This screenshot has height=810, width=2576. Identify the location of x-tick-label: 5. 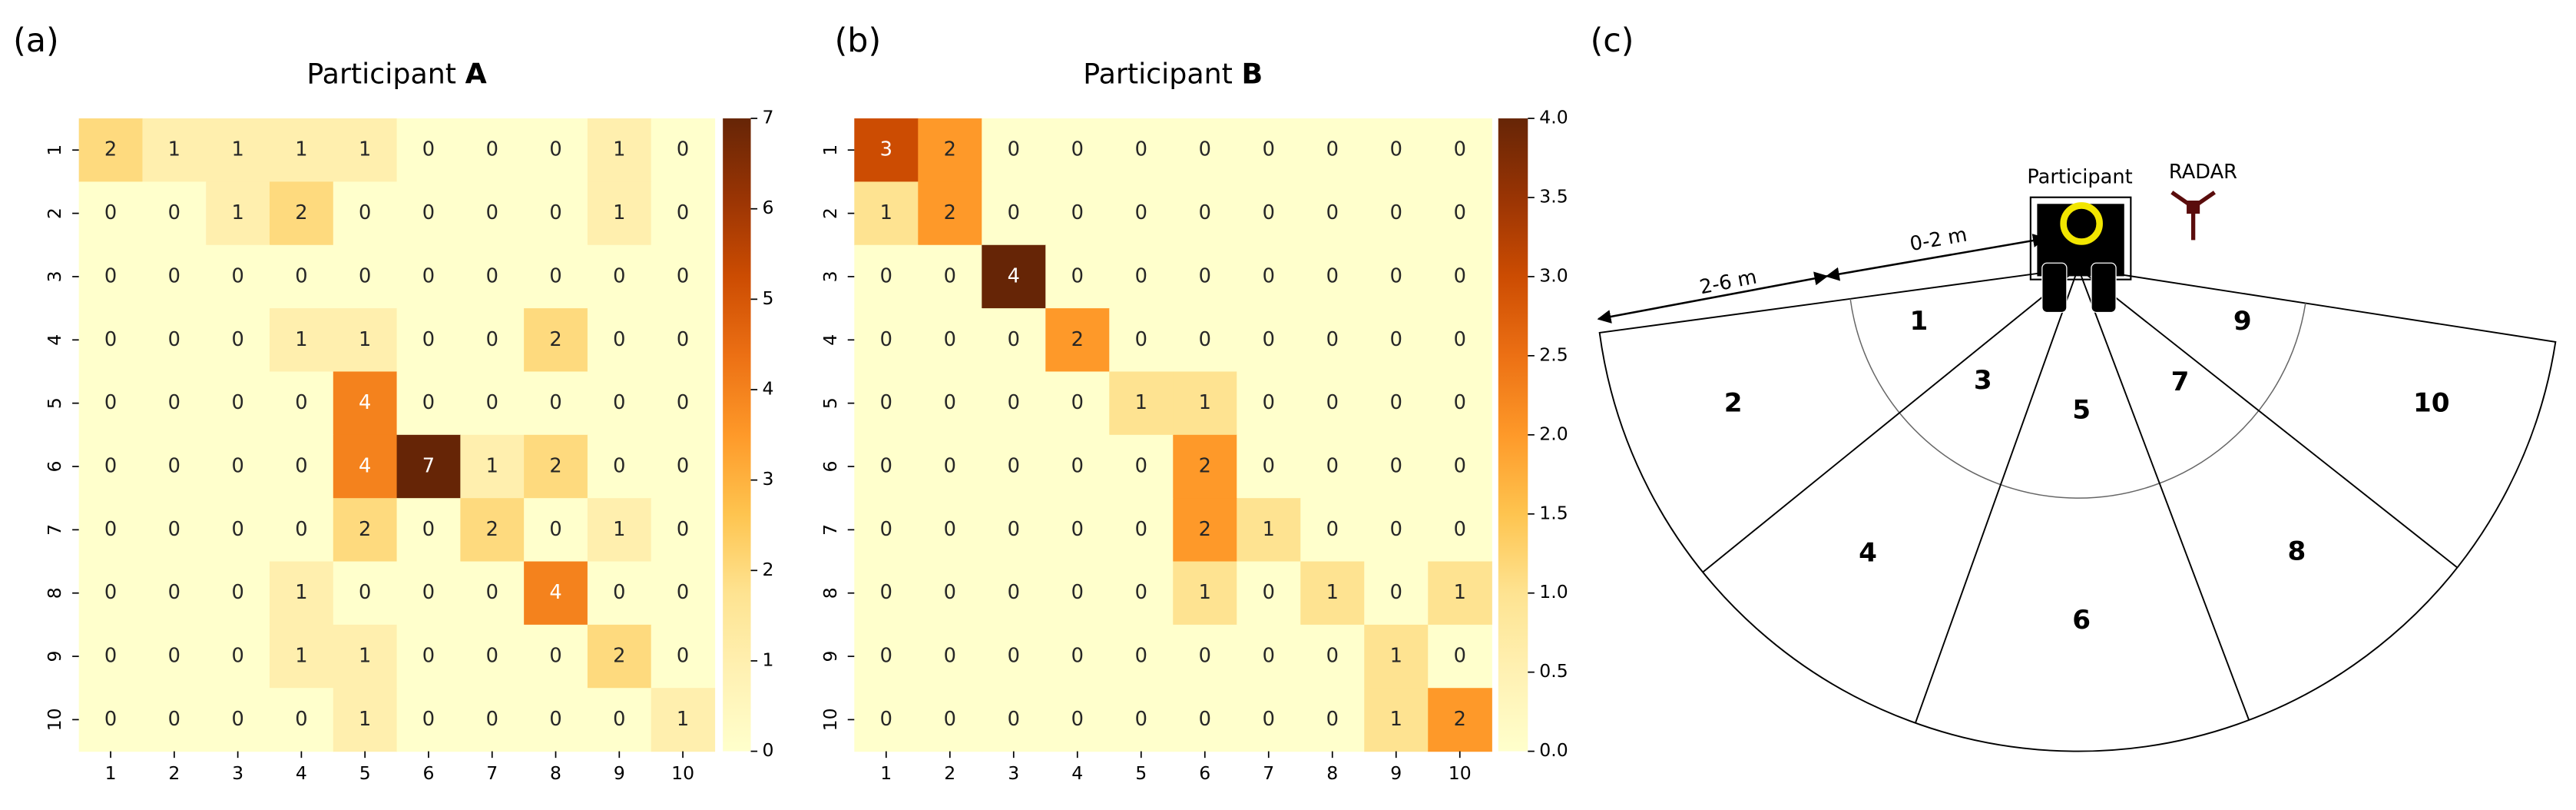
(1141, 773).